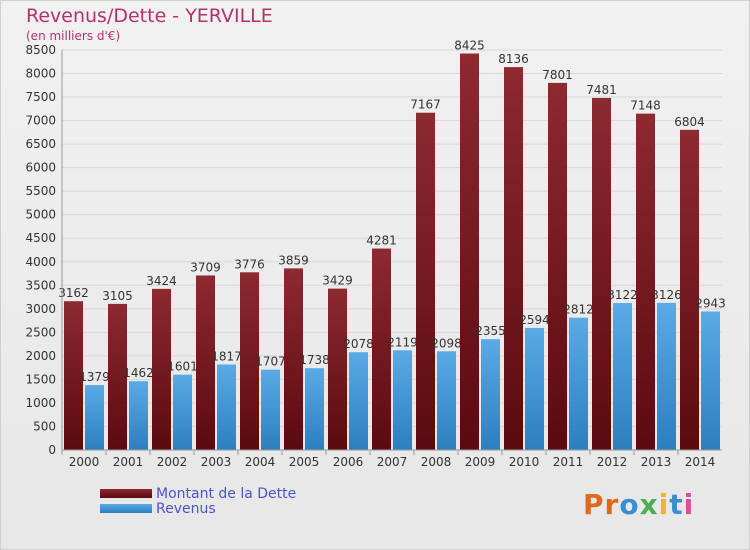 The height and width of the screenshot is (550, 750). I want to click on data-label-dette: 4281, so click(381, 241).